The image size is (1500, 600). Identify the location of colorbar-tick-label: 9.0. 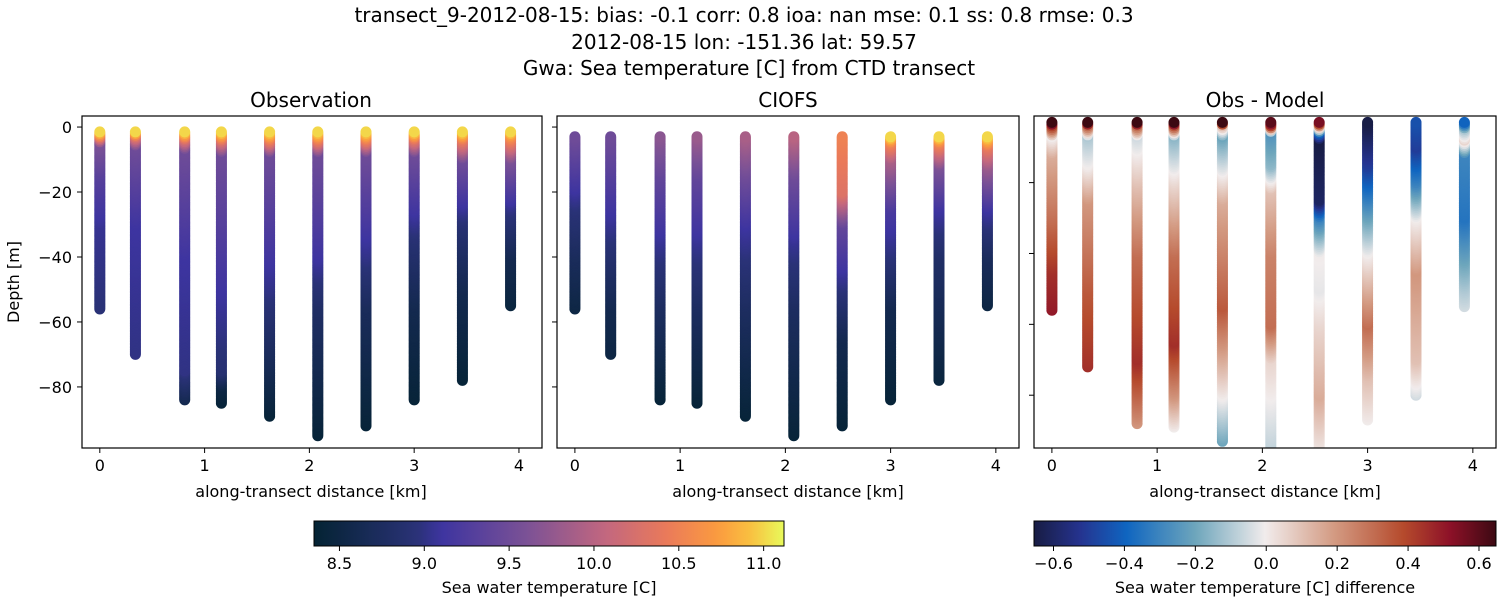
(424, 563).